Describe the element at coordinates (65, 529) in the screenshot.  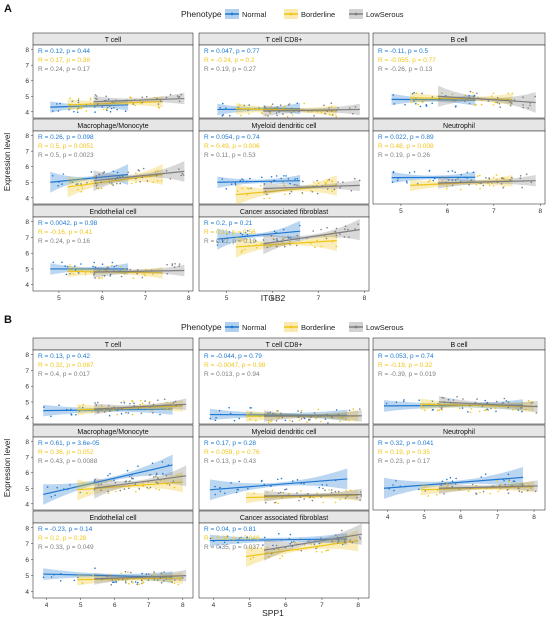
I see `stat-normal: R = -0.23, p = 0.14` at that location.